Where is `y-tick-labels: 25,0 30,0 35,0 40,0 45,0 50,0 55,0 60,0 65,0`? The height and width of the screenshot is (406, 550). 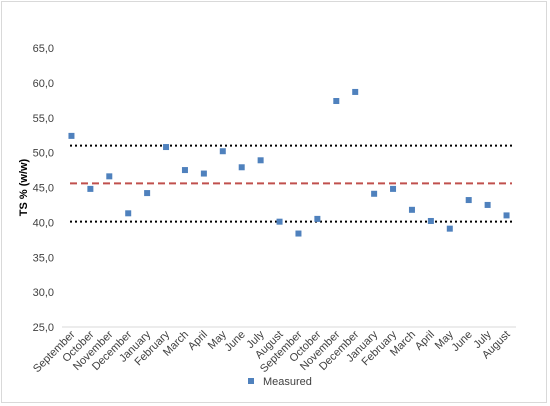 y-tick-labels: 25,0 30,0 35,0 40,0 45,0 50,0 55,0 60,0 65,0 is located at coordinates (43, 188).